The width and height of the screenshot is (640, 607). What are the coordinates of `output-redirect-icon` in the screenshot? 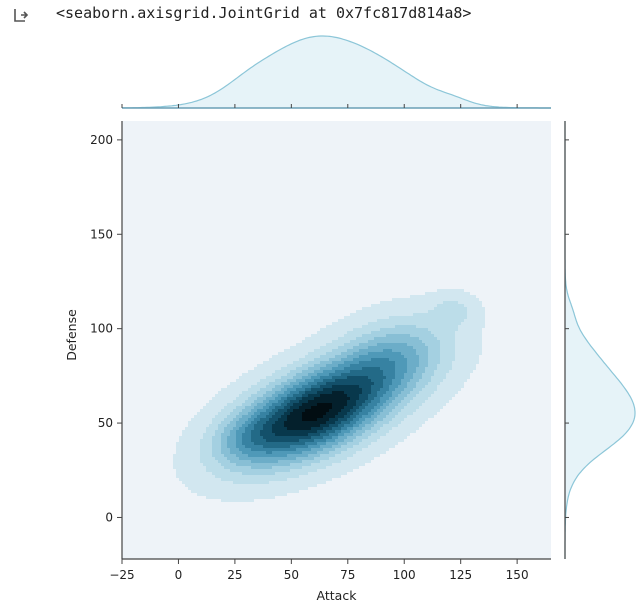 It's located at (21, 15).